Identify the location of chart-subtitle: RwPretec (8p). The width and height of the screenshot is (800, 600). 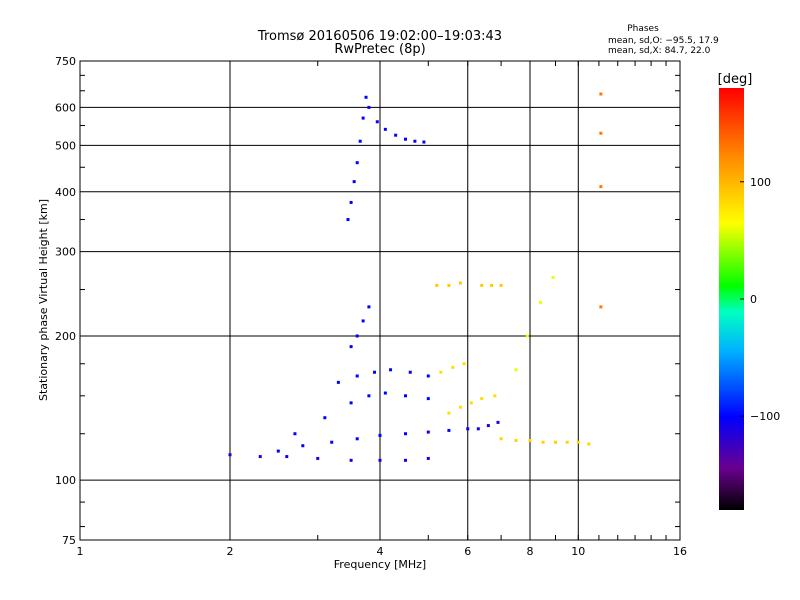
(379, 49).